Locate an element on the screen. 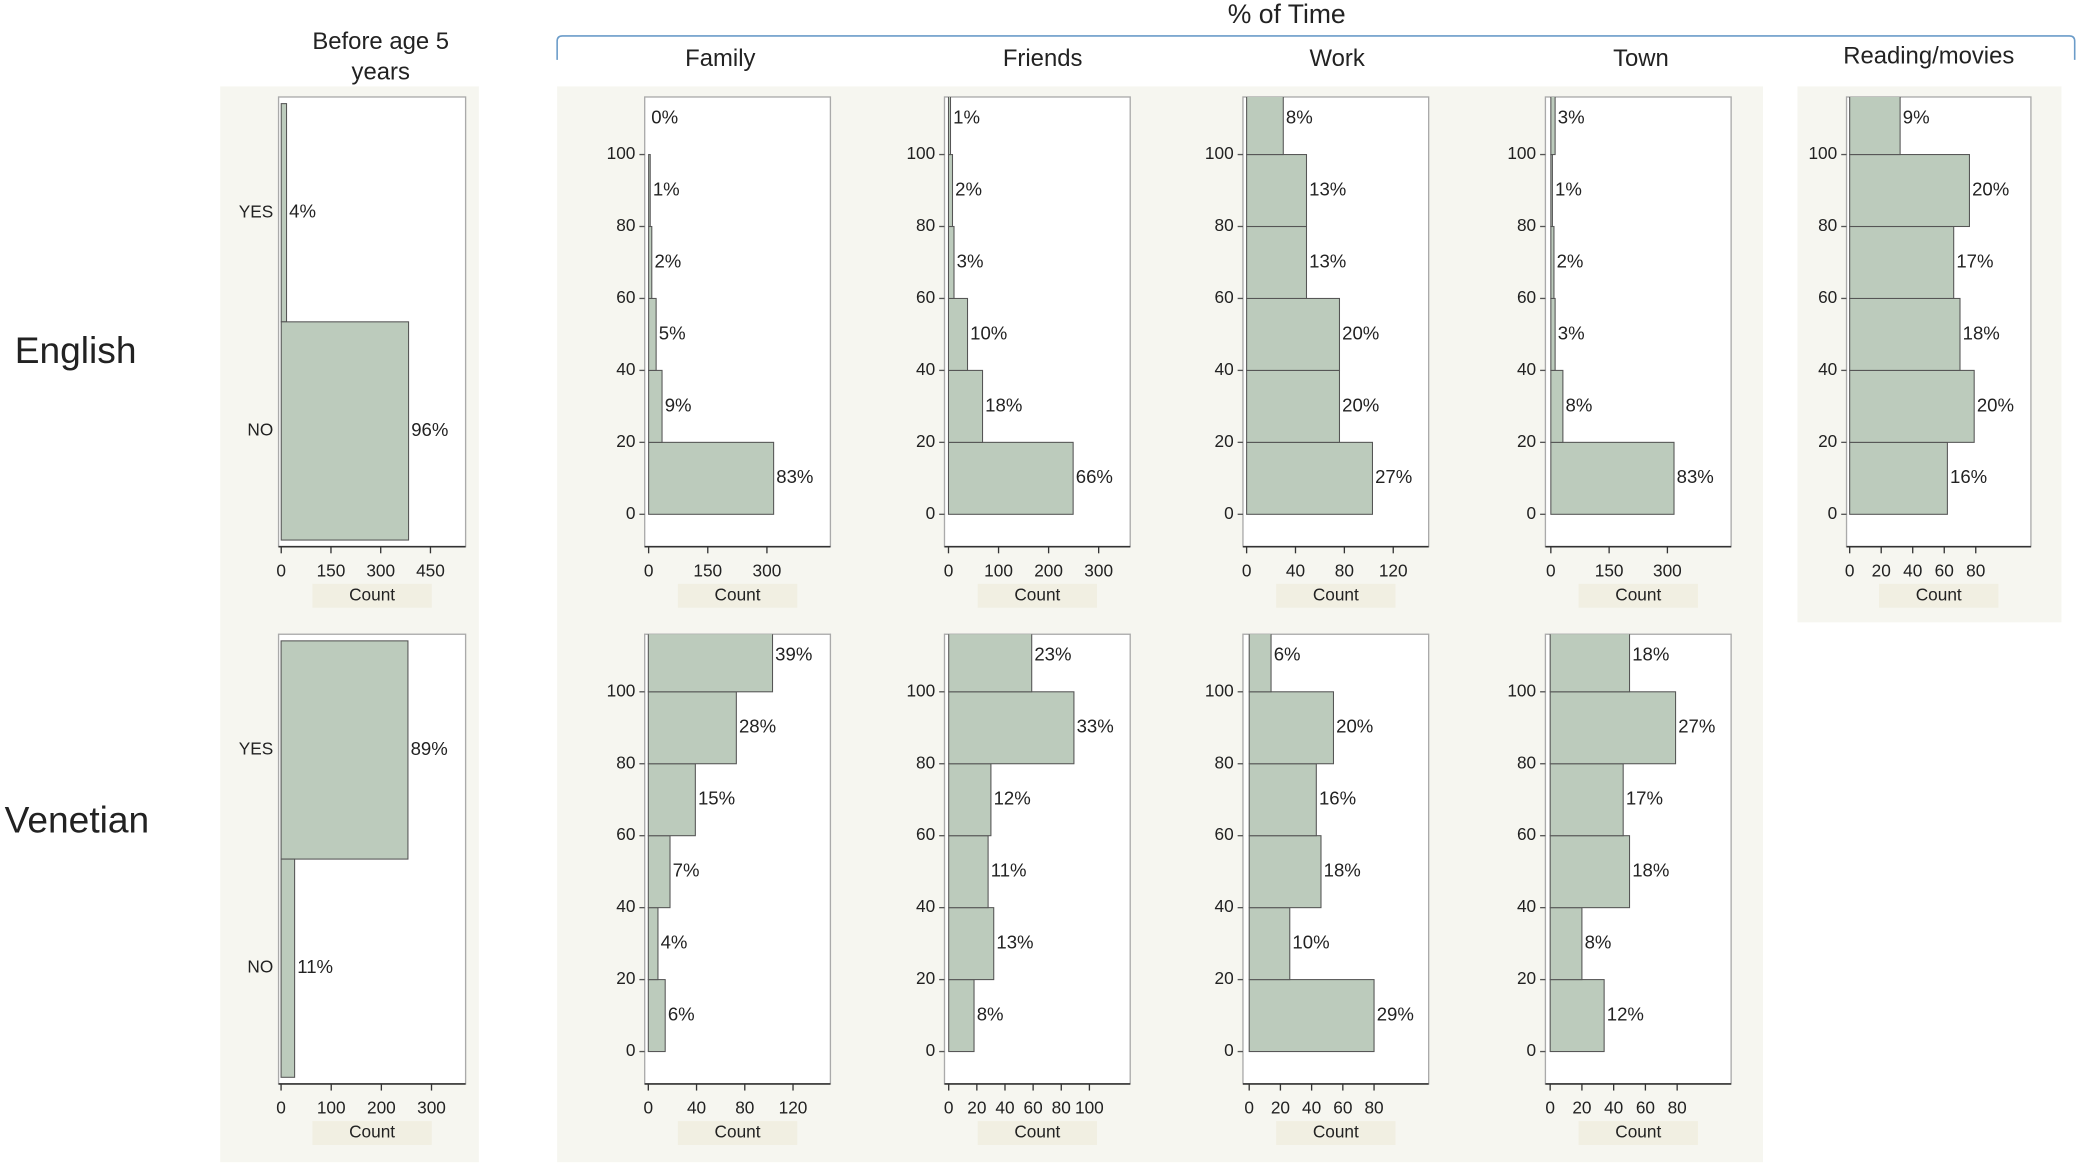  column-label: Reading/movies is located at coordinates (1928, 56).